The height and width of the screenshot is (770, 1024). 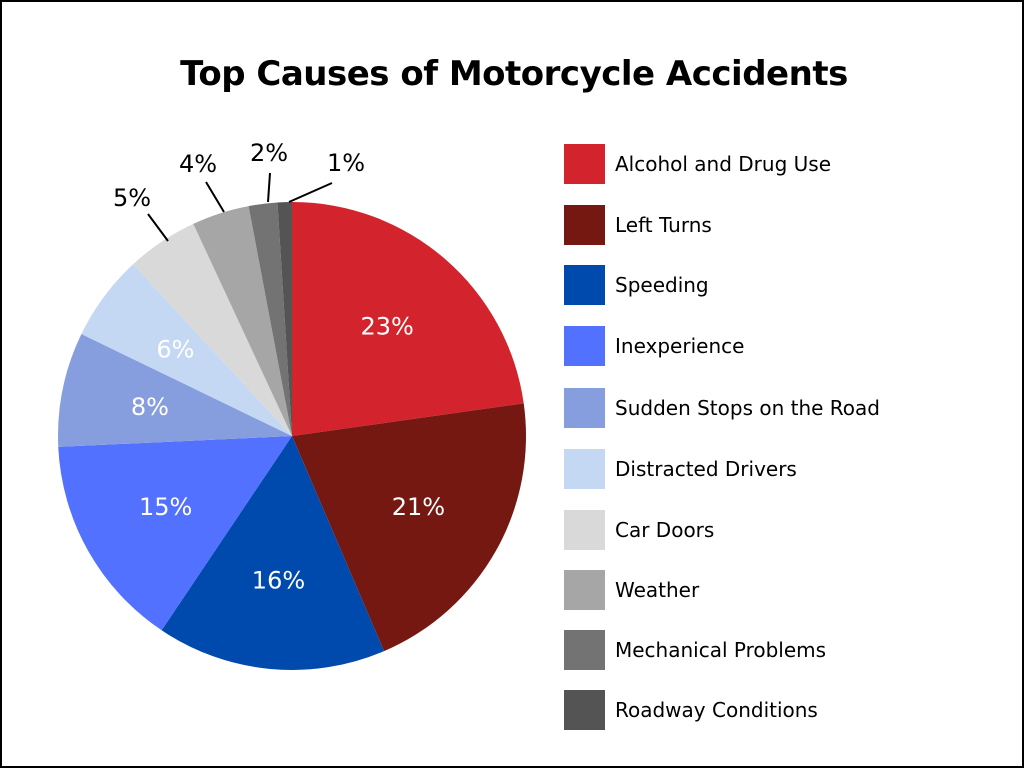 What do you see at coordinates (165, 507) in the screenshot?
I see `slice-label-inexperience: 15%` at bounding box center [165, 507].